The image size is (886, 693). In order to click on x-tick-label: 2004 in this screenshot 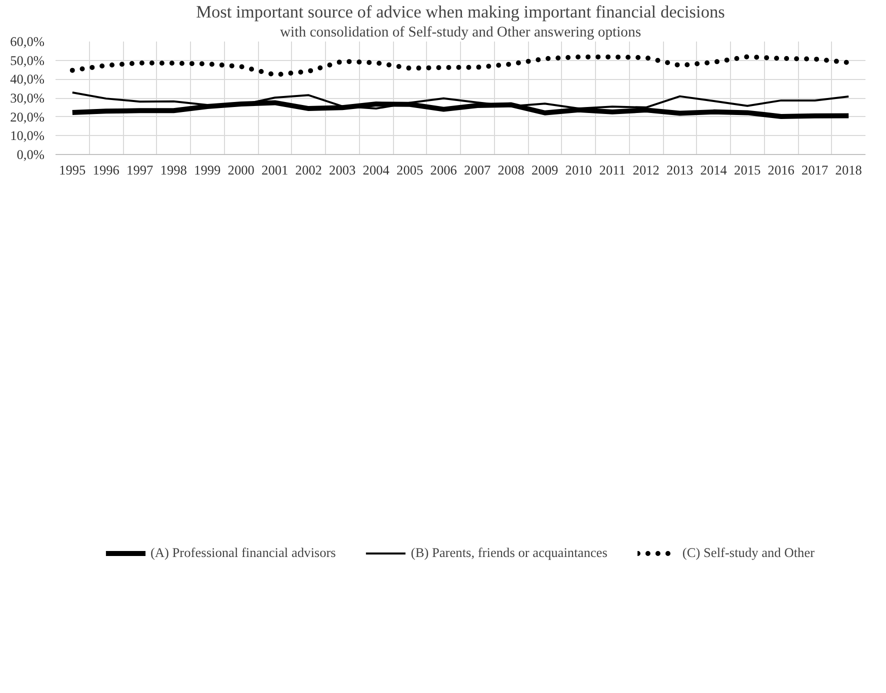, I will do `click(376, 170)`.